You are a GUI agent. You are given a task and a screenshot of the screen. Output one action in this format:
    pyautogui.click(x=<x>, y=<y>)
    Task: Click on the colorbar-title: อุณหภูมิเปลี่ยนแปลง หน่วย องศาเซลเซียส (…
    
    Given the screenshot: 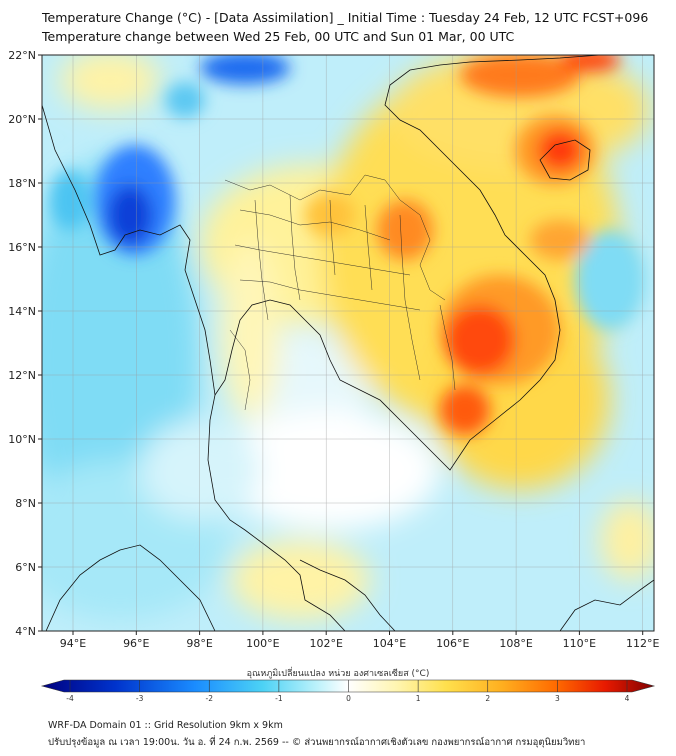 What is the action you would take?
    pyautogui.click(x=338, y=674)
    